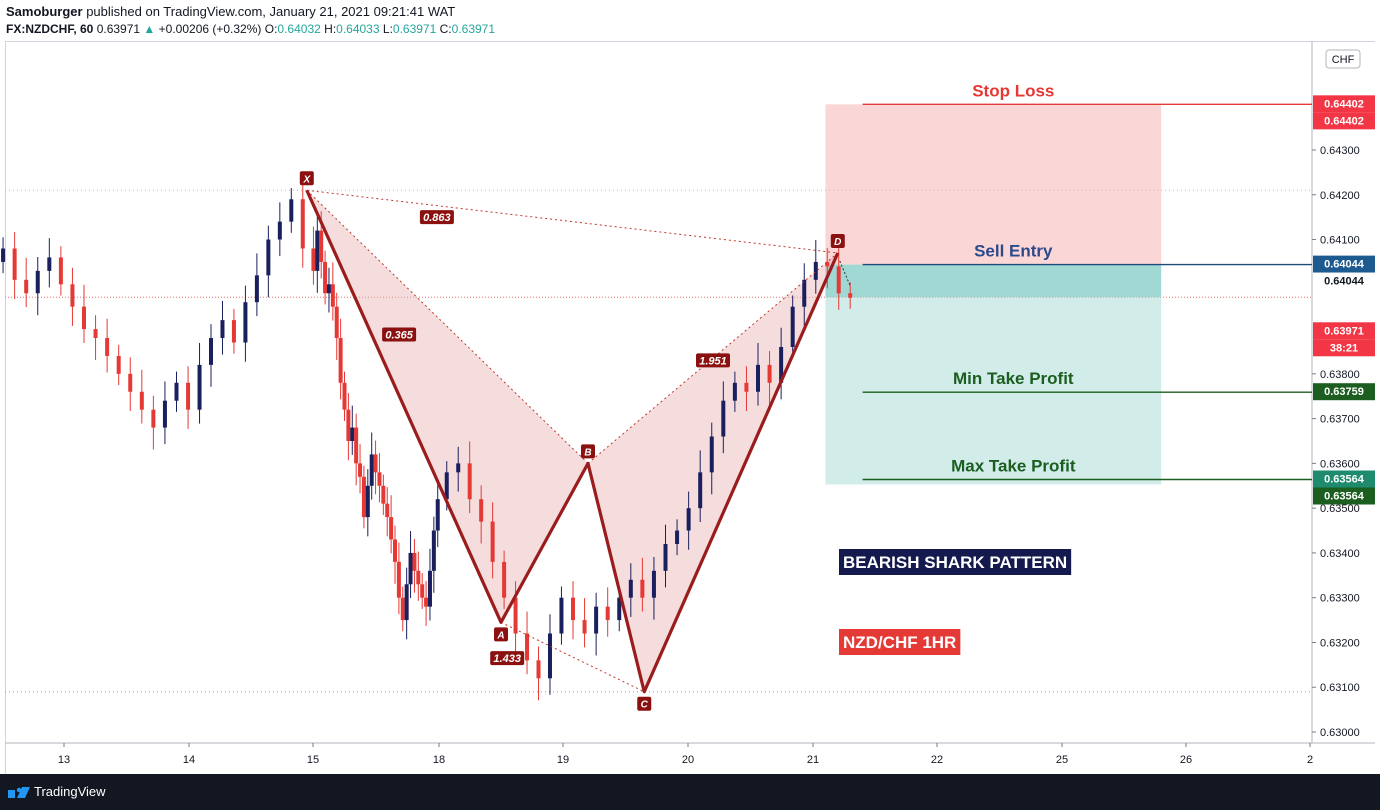 The image size is (1380, 810). I want to click on y-tick-label: 0.63300, so click(1340, 599).